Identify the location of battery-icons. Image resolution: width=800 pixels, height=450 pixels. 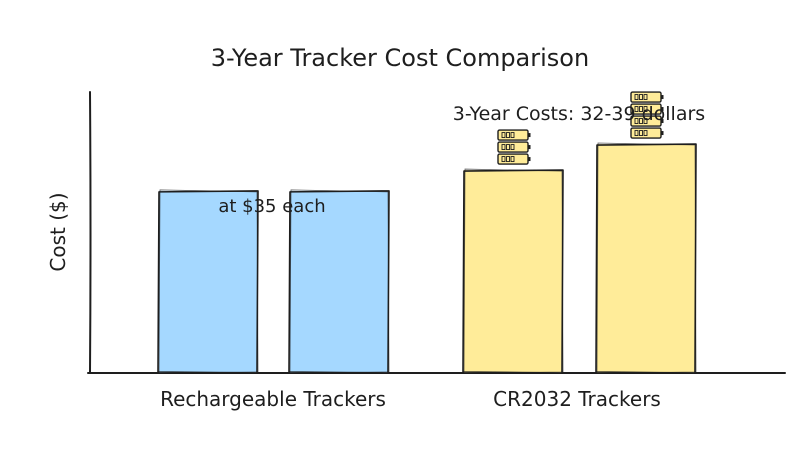
(580, 128).